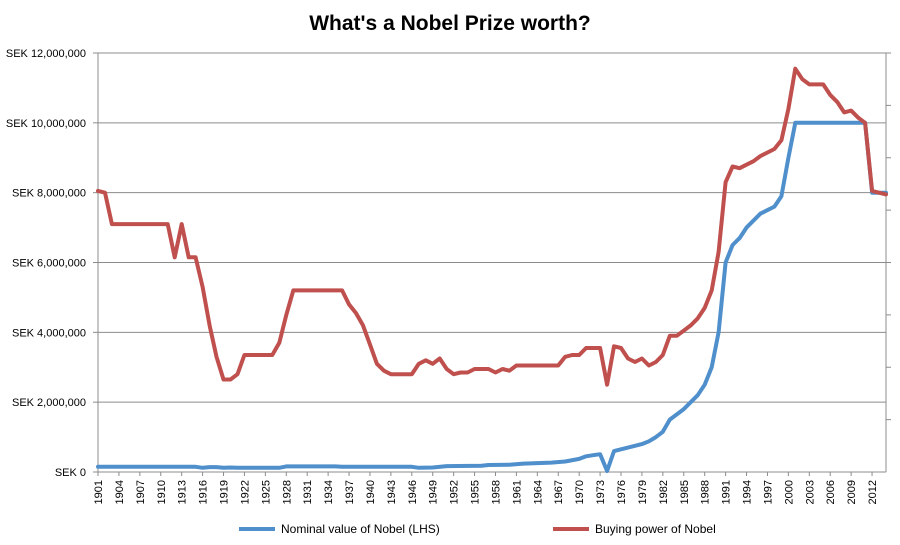  What do you see at coordinates (601, 492) in the screenshot?
I see `x-tick-label: 1973` at bounding box center [601, 492].